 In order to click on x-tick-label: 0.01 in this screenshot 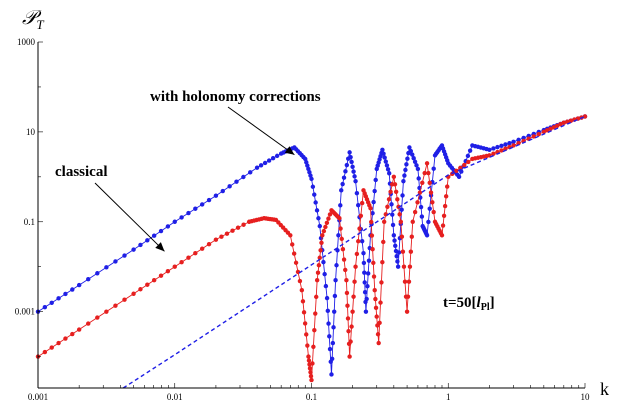, I will do `click(175, 397)`.